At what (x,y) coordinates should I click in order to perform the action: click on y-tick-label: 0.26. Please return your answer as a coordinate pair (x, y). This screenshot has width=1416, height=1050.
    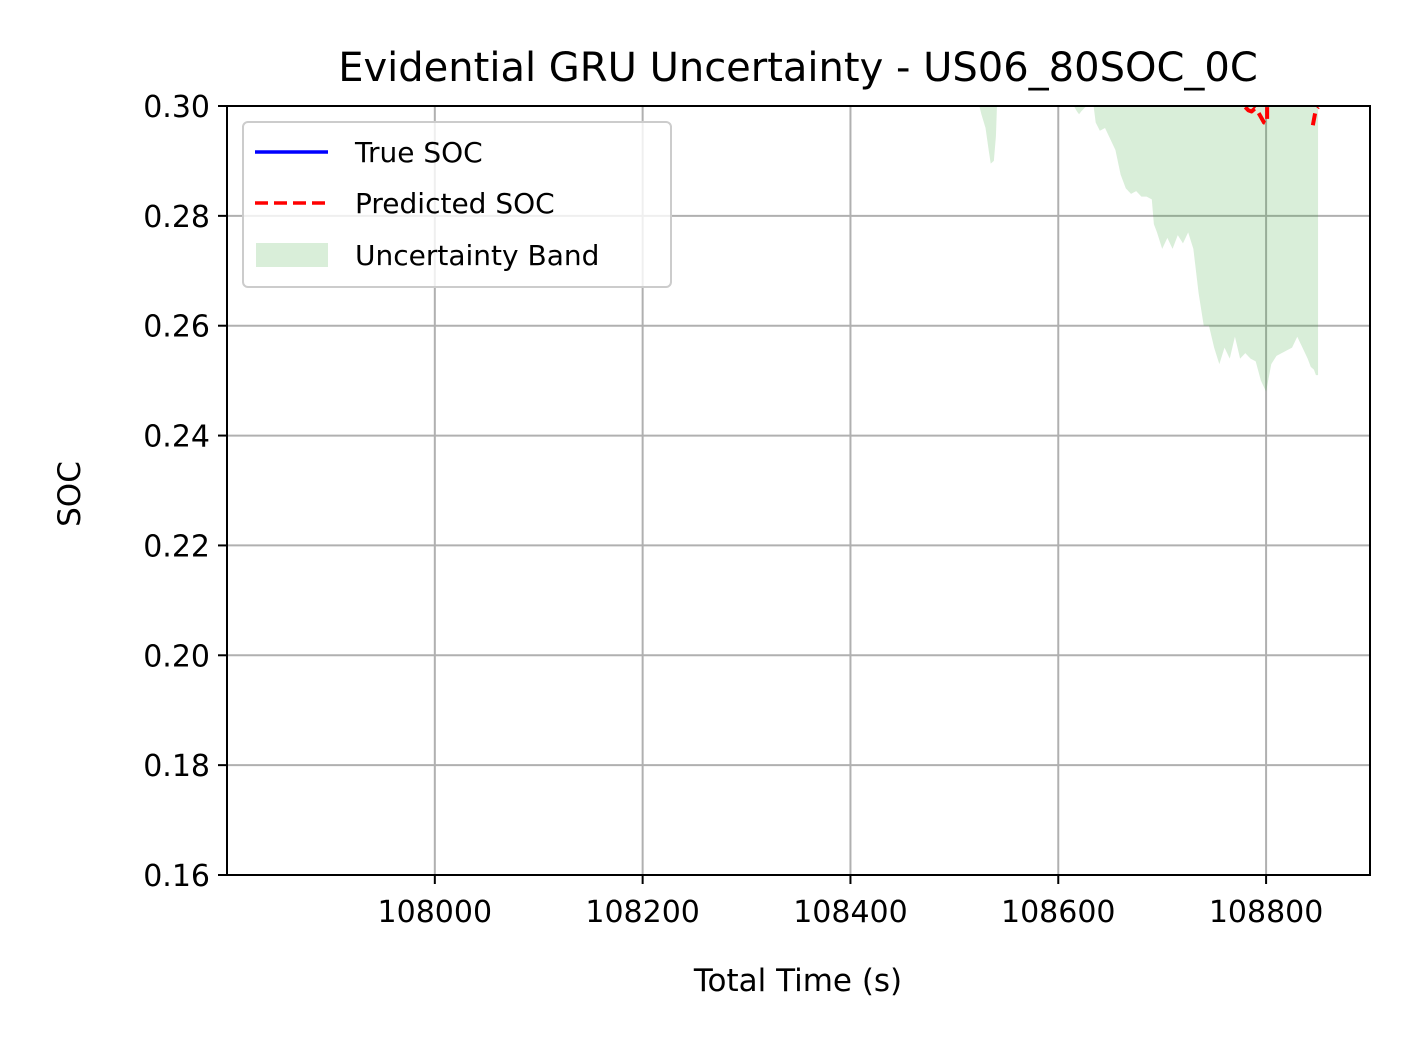
    Looking at the image, I should click on (176, 327).